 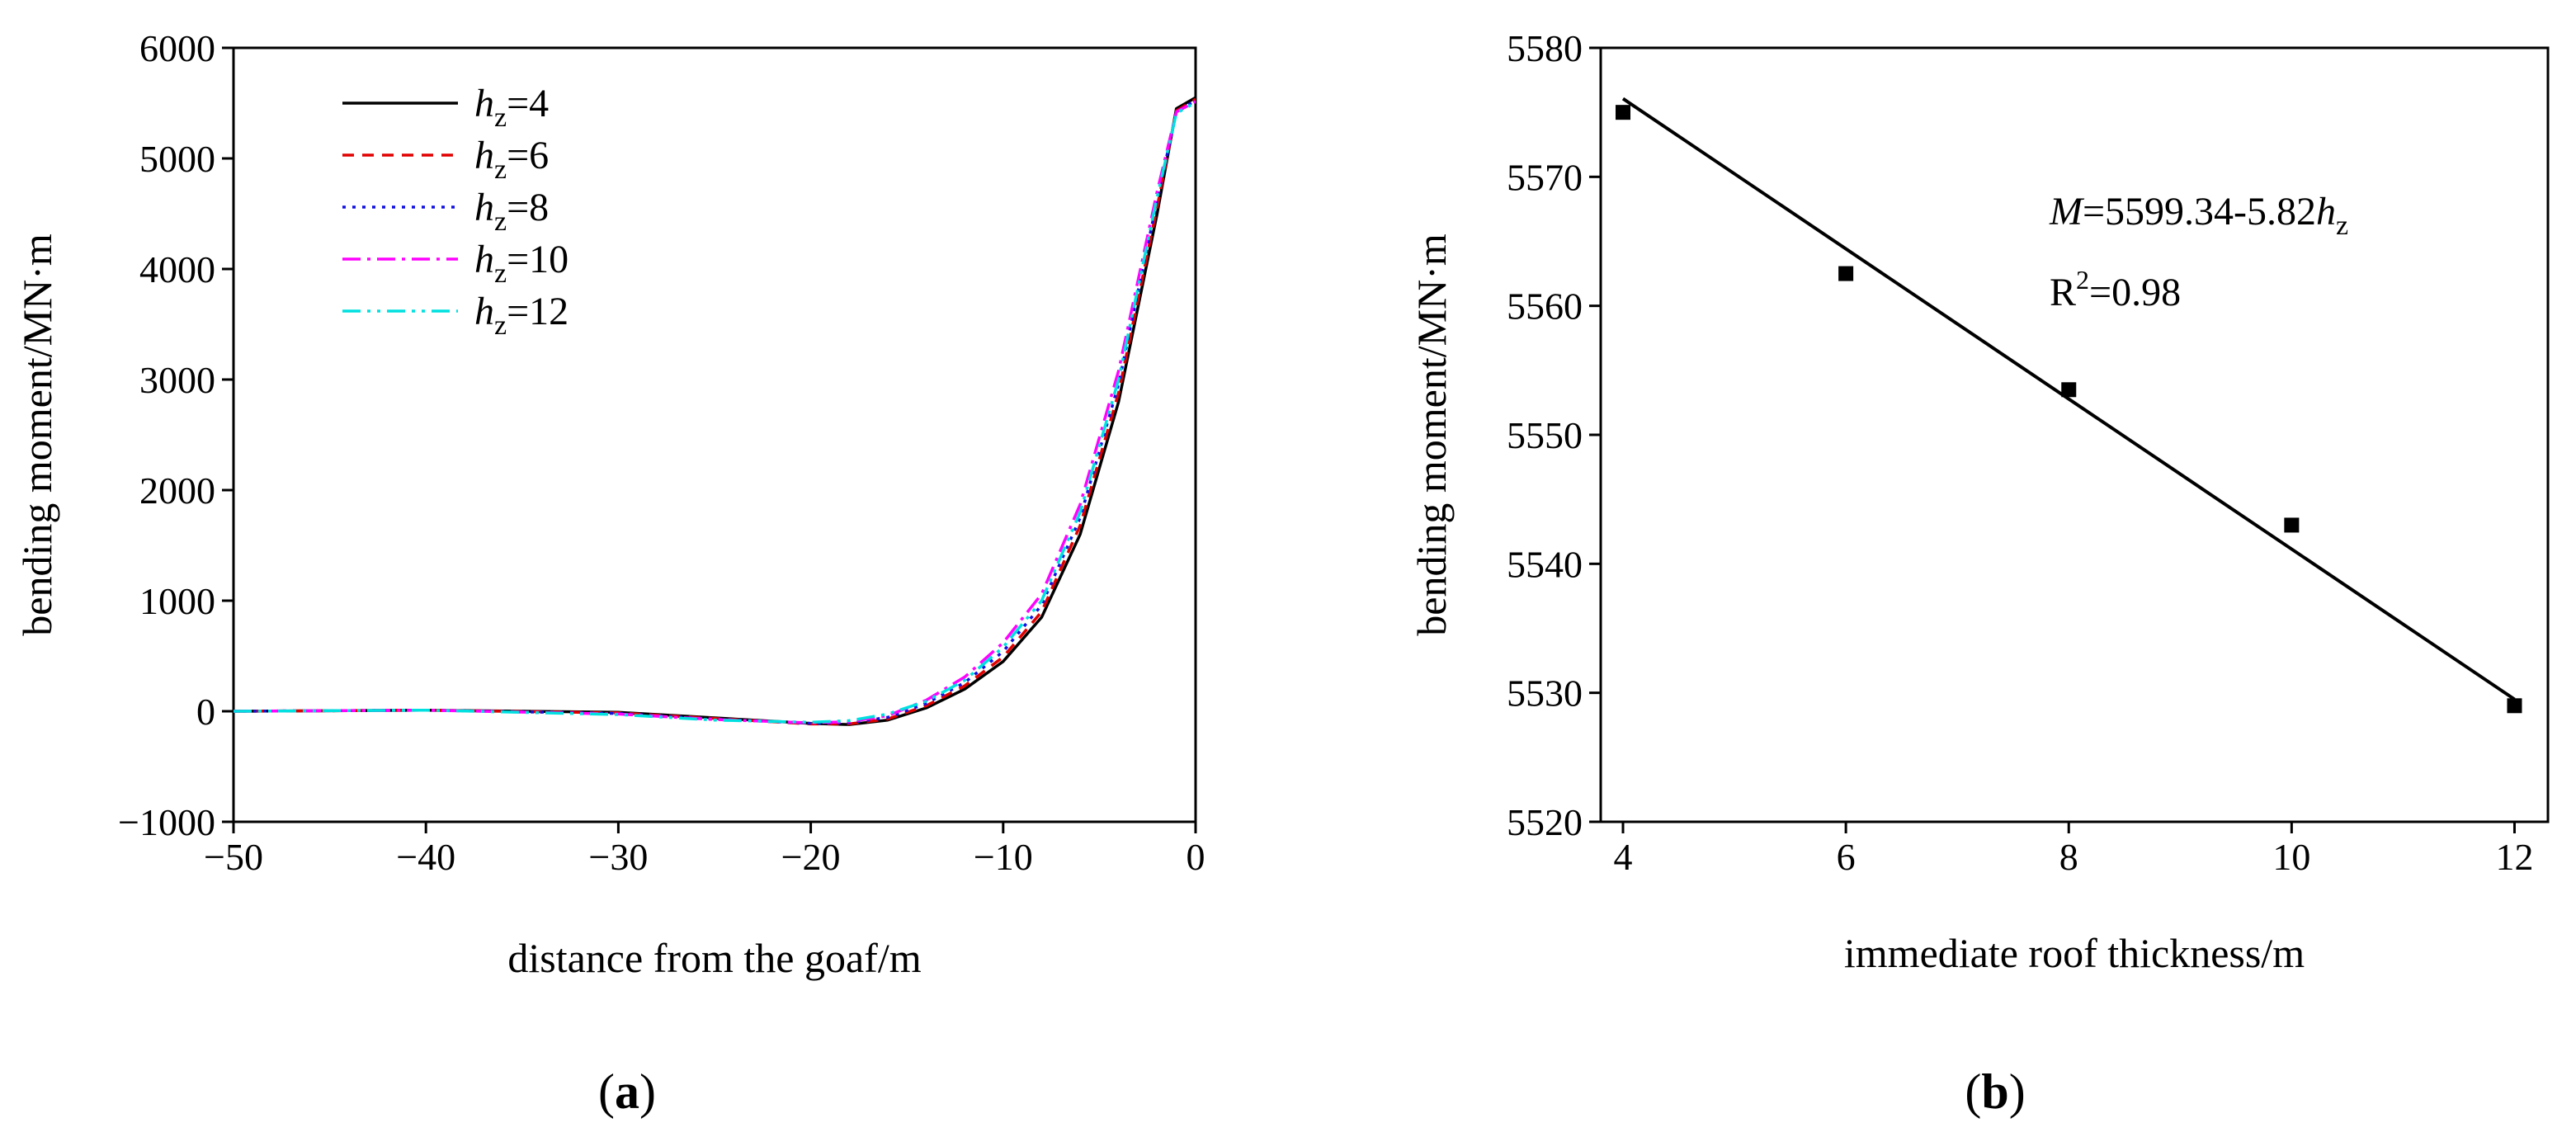 I want to click on panel-a-x-tick-label: −10, so click(x=1003, y=857).